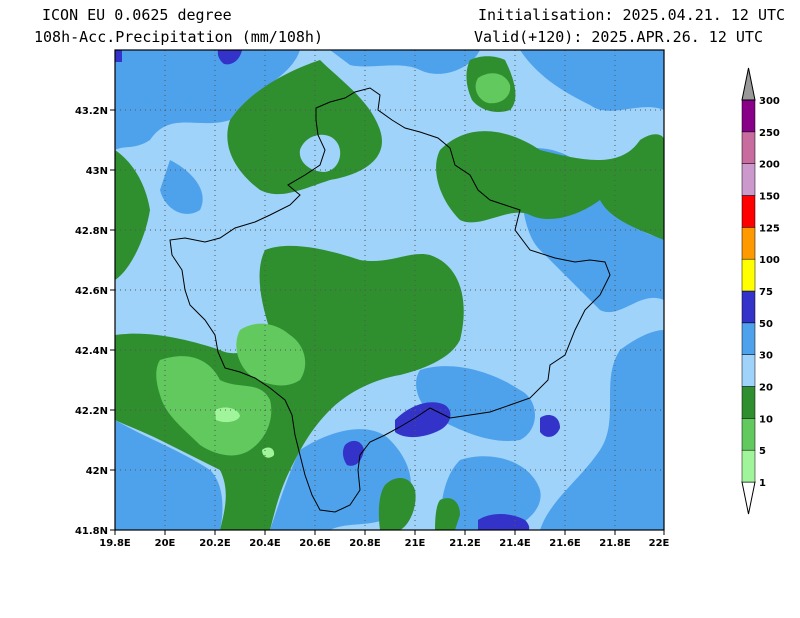 Image resolution: width=800 pixels, height=618 pixels. Describe the element at coordinates (632, 15) in the screenshot. I see `init-time: Initialisation: 2025.04.21. 12 UTC` at that location.